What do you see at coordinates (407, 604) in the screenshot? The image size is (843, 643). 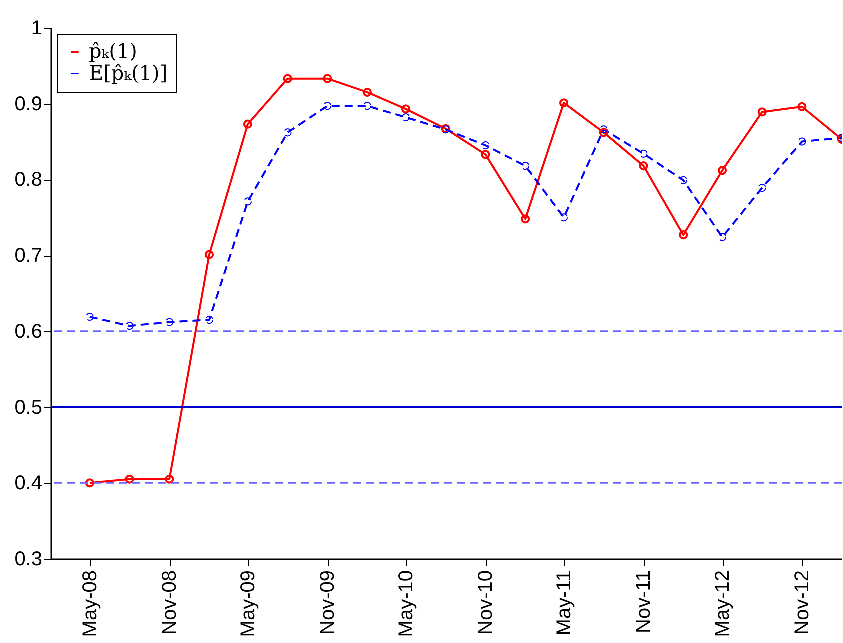 I see `x-tick-label: May-10` at bounding box center [407, 604].